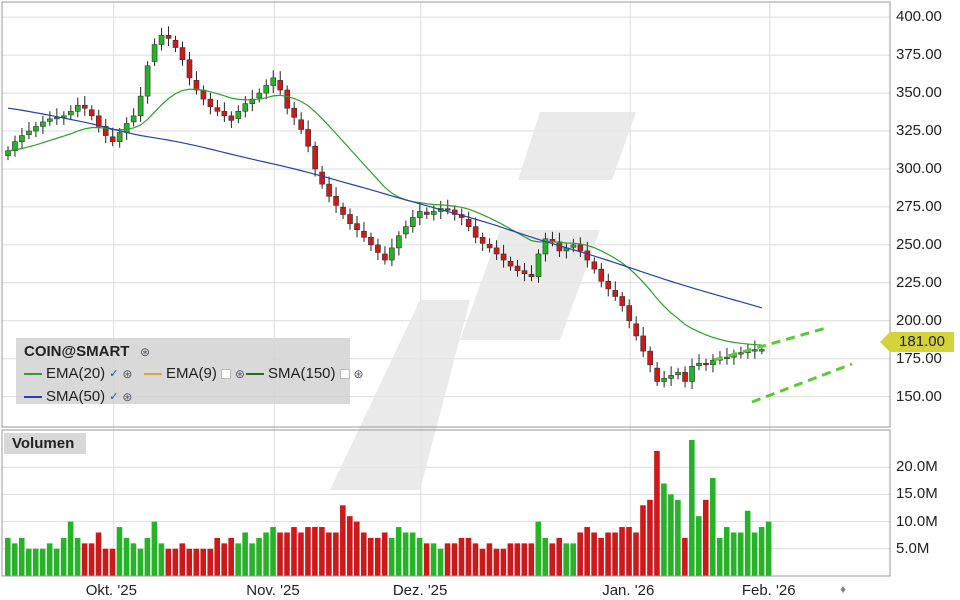  Describe the element at coordinates (783, 365) in the screenshot. I see `trend-channel` at that location.